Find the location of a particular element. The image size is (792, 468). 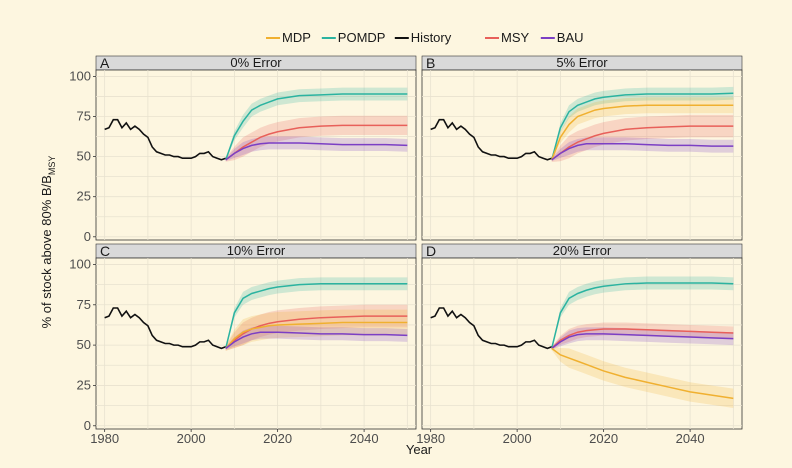

y-axis-title-main: % of stock above 80% B/B is located at coordinates (46, 251).